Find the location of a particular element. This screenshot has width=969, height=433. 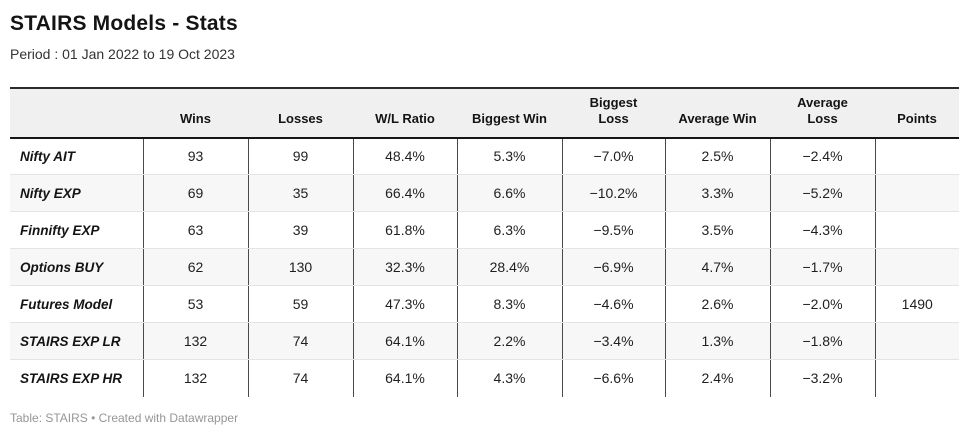

cell: −3.4% is located at coordinates (613, 341).